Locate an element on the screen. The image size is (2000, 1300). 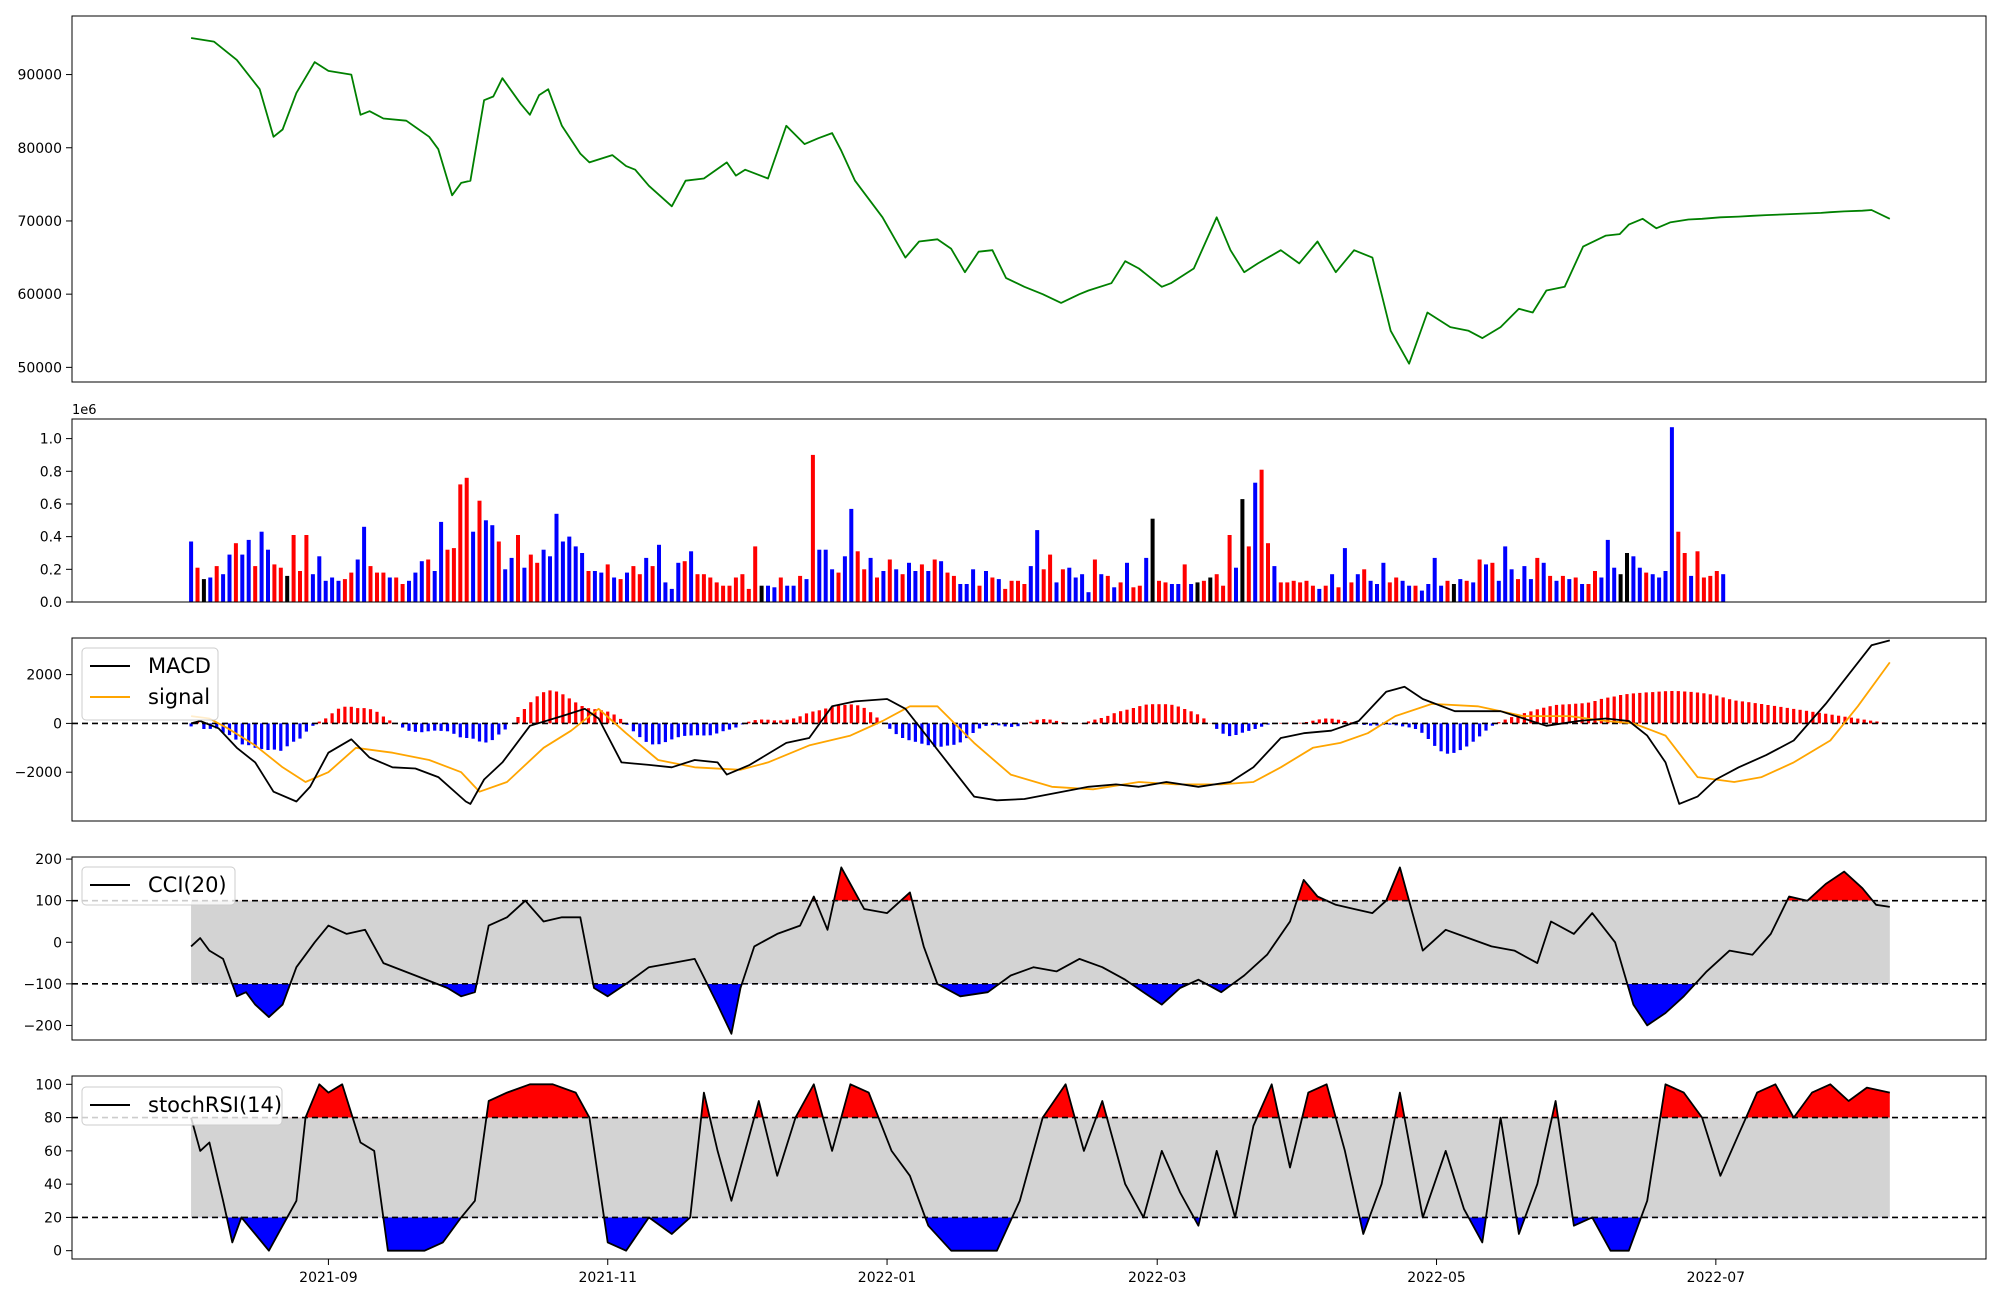
price-y-tick-label: 50000 is located at coordinates (39, 368).